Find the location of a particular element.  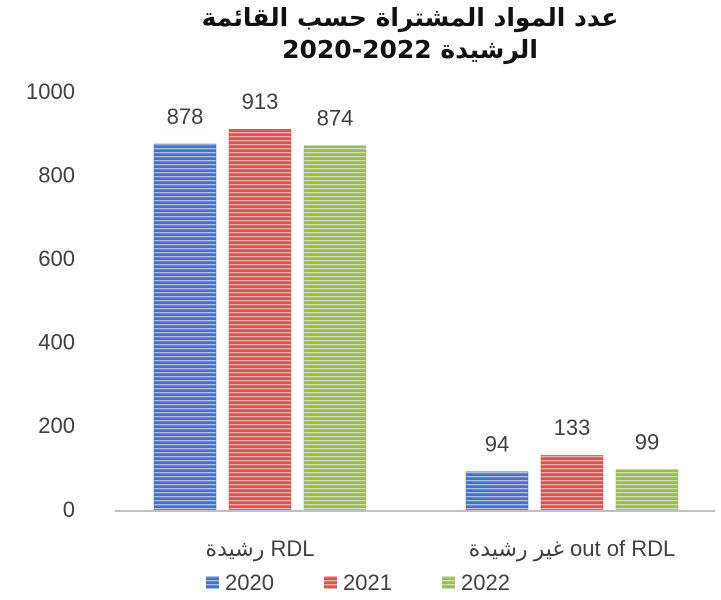

data-label: 94 is located at coordinates (497, 444).